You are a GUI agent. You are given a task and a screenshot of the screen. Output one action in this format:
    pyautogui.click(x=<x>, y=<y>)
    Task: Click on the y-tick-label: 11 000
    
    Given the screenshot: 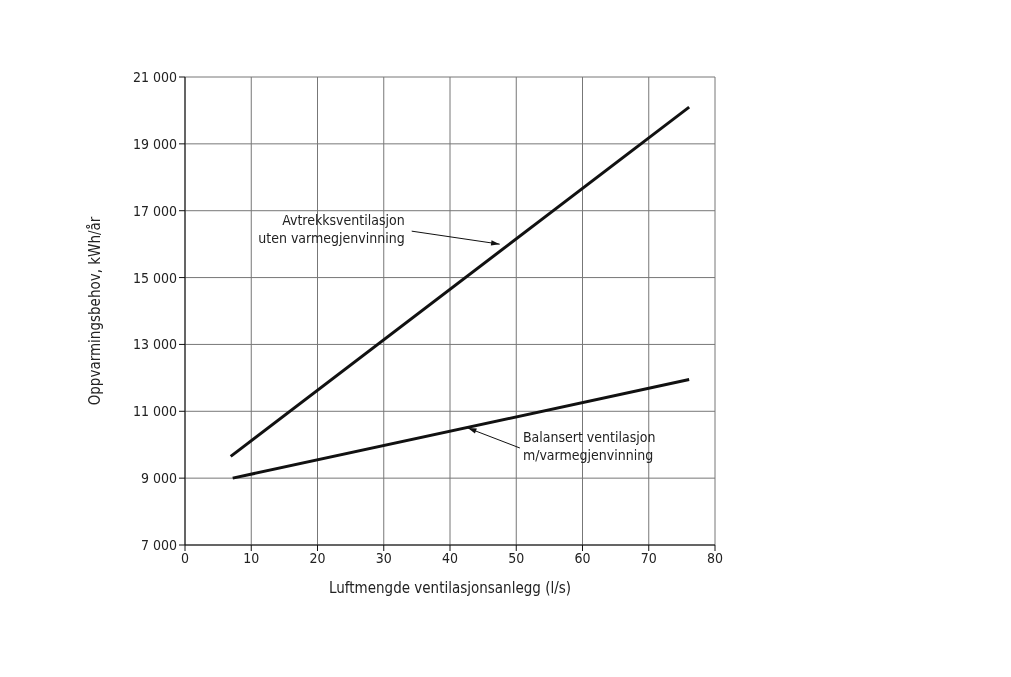 What is the action you would take?
    pyautogui.click(x=154, y=411)
    